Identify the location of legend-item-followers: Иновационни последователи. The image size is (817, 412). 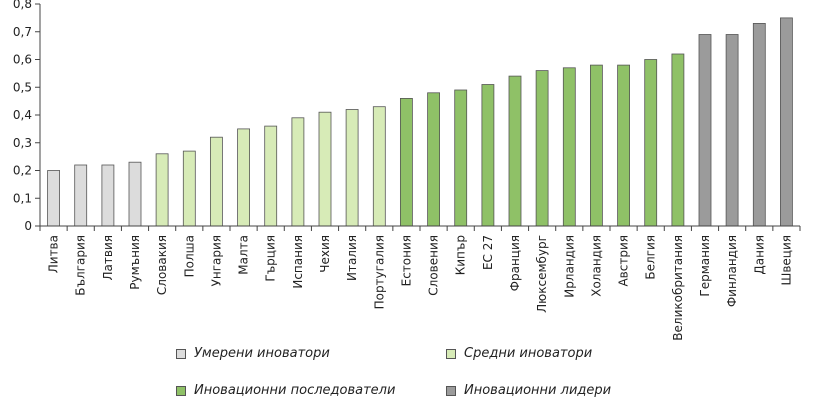
(285, 390).